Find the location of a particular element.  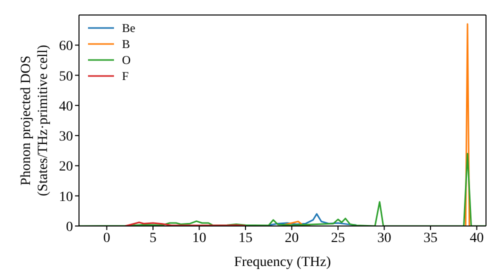

x-tick-label: 5 is located at coordinates (153, 238).